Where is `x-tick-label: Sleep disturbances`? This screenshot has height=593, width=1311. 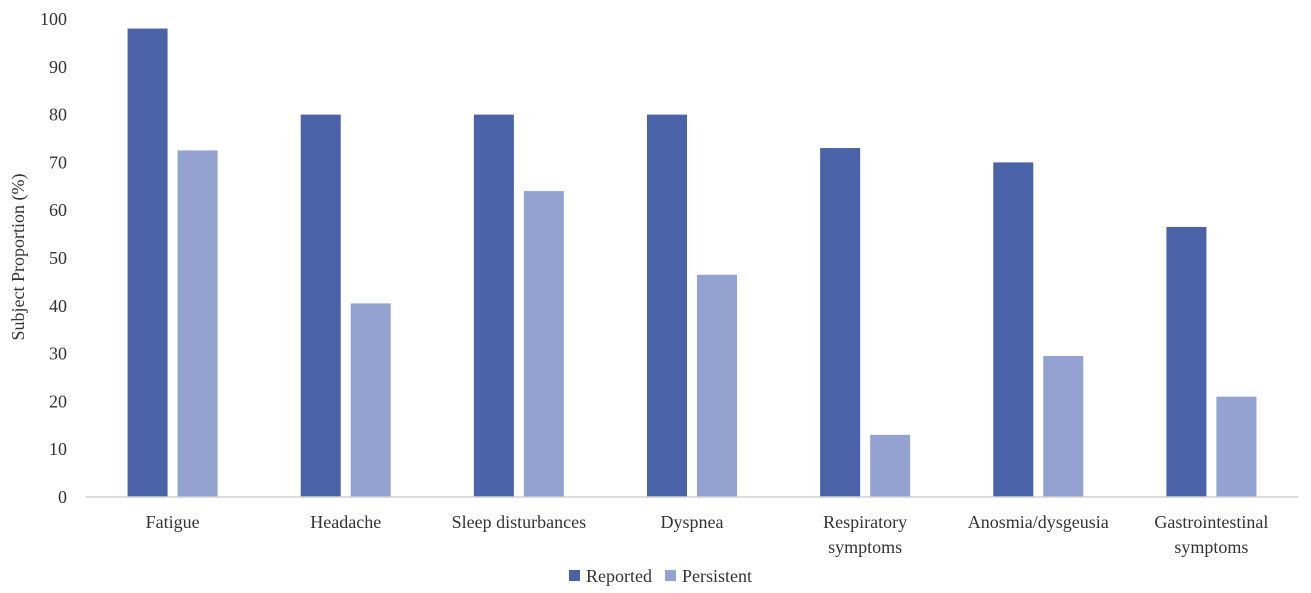 x-tick-label: Sleep disturbances is located at coordinates (519, 522).